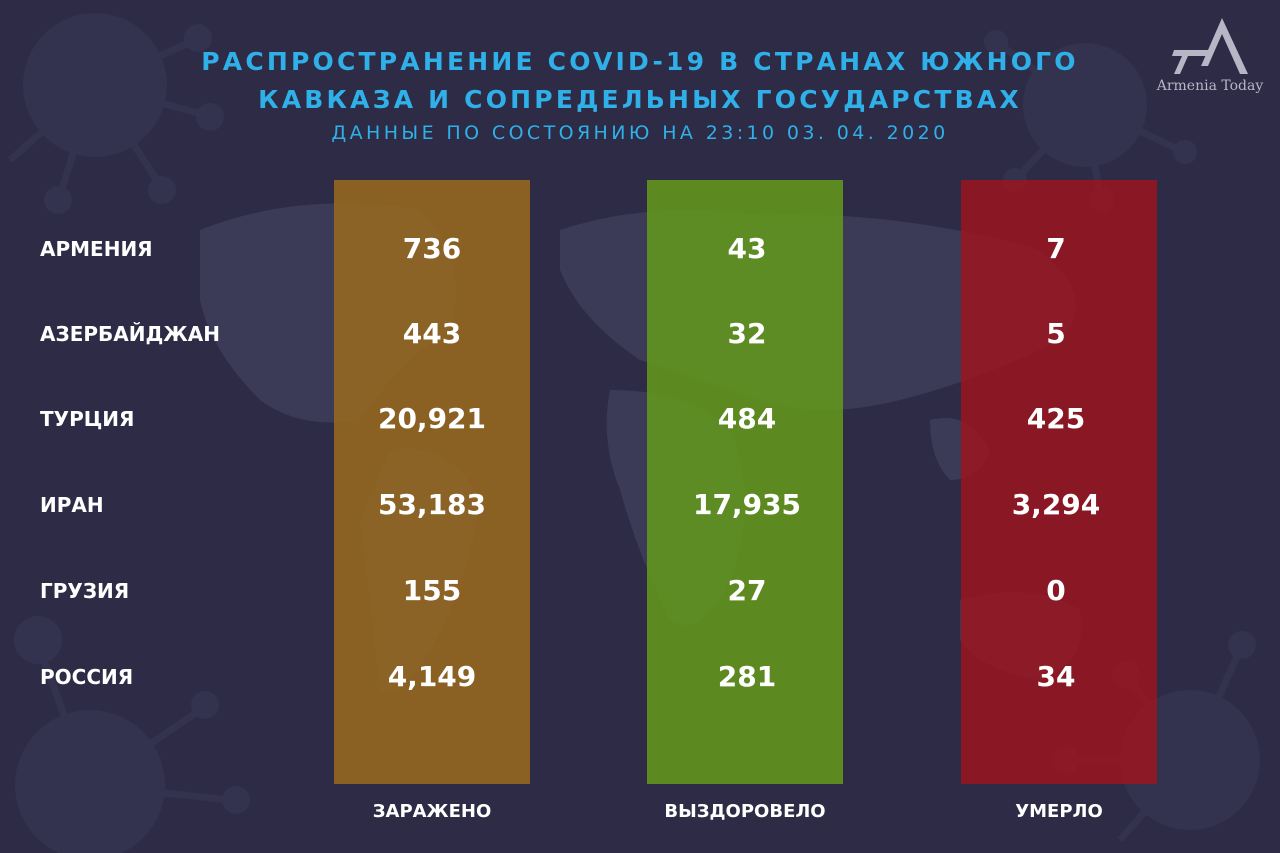 The height and width of the screenshot is (853, 1280). I want to click on infected-value: 736, so click(432, 248).